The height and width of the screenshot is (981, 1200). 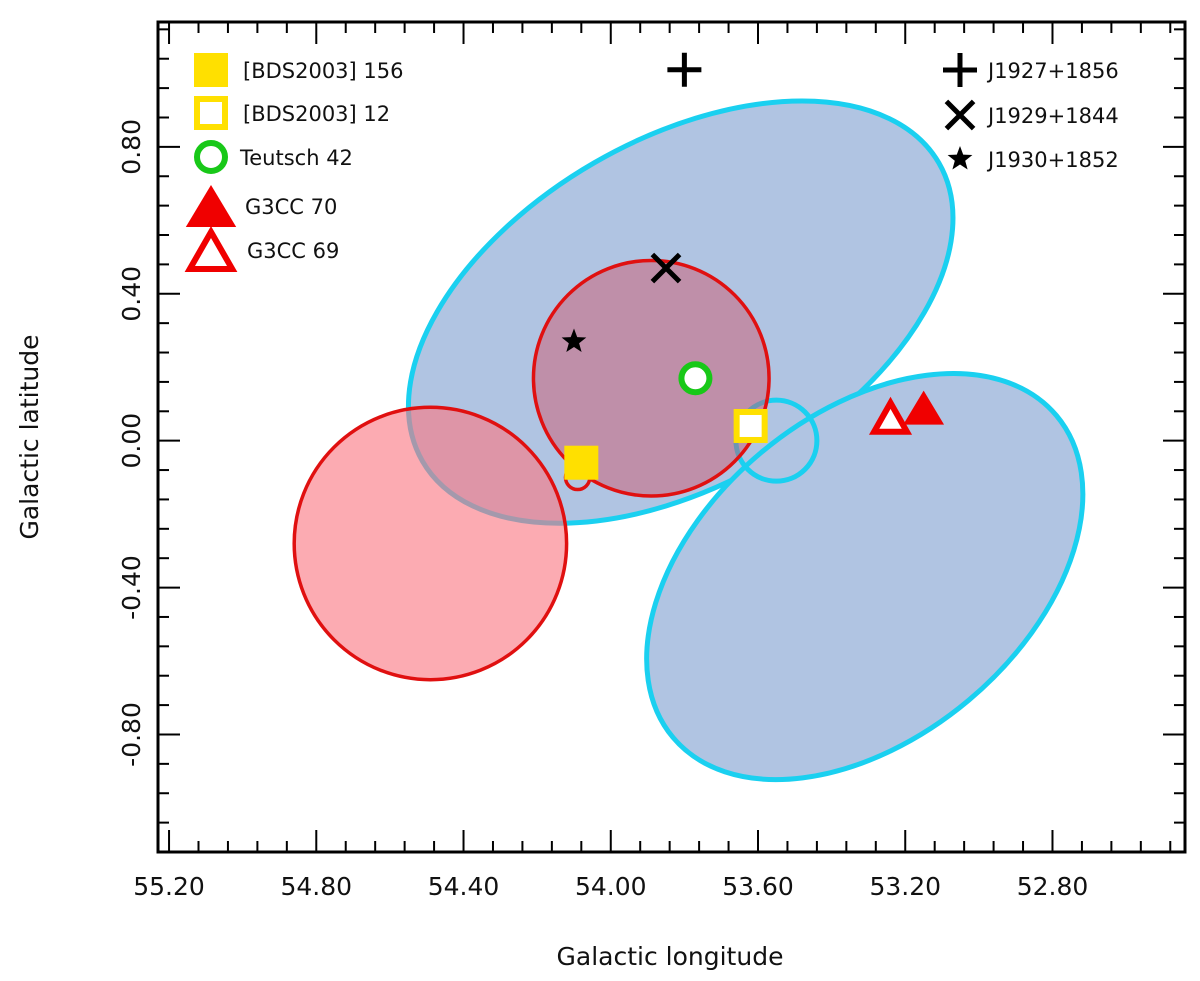 What do you see at coordinates (905, 886) in the screenshot?
I see `x-tick-label: 53.20` at bounding box center [905, 886].